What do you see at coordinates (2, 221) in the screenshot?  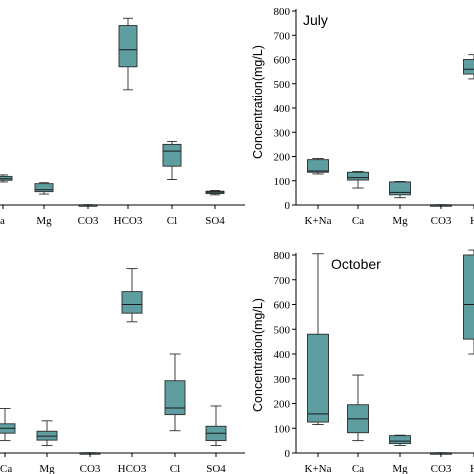 I see `x-tick-label: a` at bounding box center [2, 221].